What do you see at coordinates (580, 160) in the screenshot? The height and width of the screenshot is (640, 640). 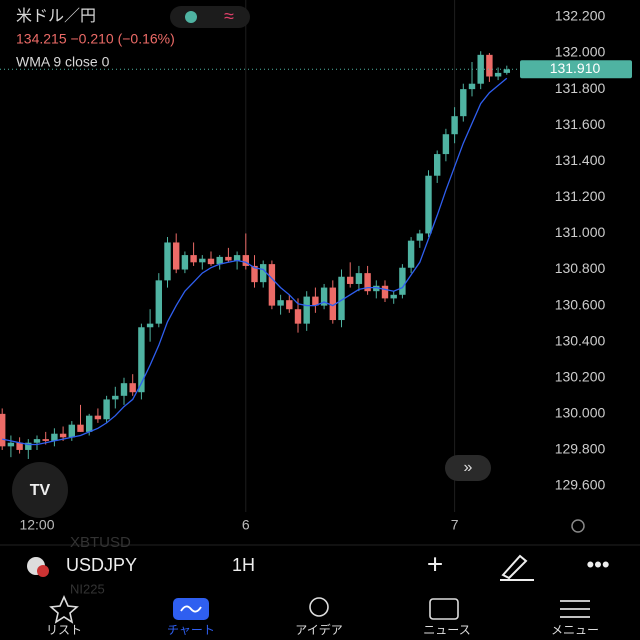 I see `y-tick-label: 131.400` at bounding box center [580, 160].